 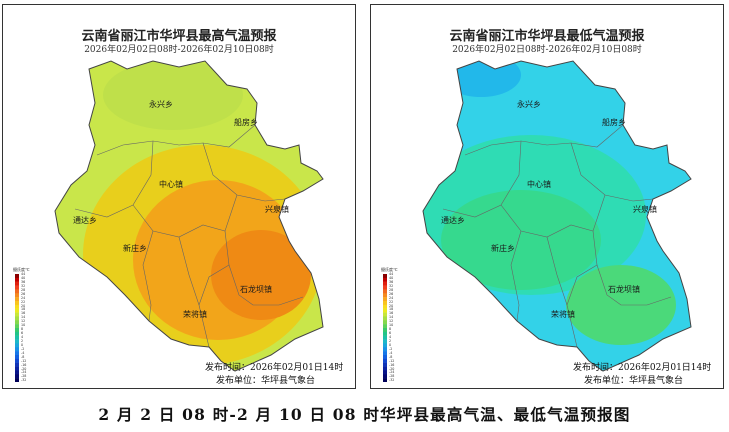 I want to click on town-label-xingquan: 兴泉镇, so click(x=277, y=209).